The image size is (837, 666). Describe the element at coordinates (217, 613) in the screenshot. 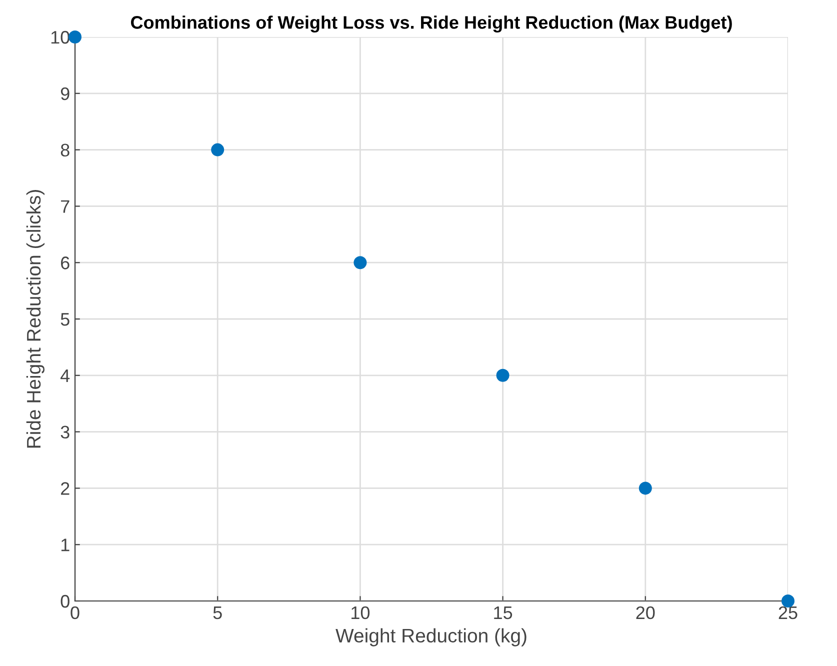

I see `x-tick-label: 5` at that location.